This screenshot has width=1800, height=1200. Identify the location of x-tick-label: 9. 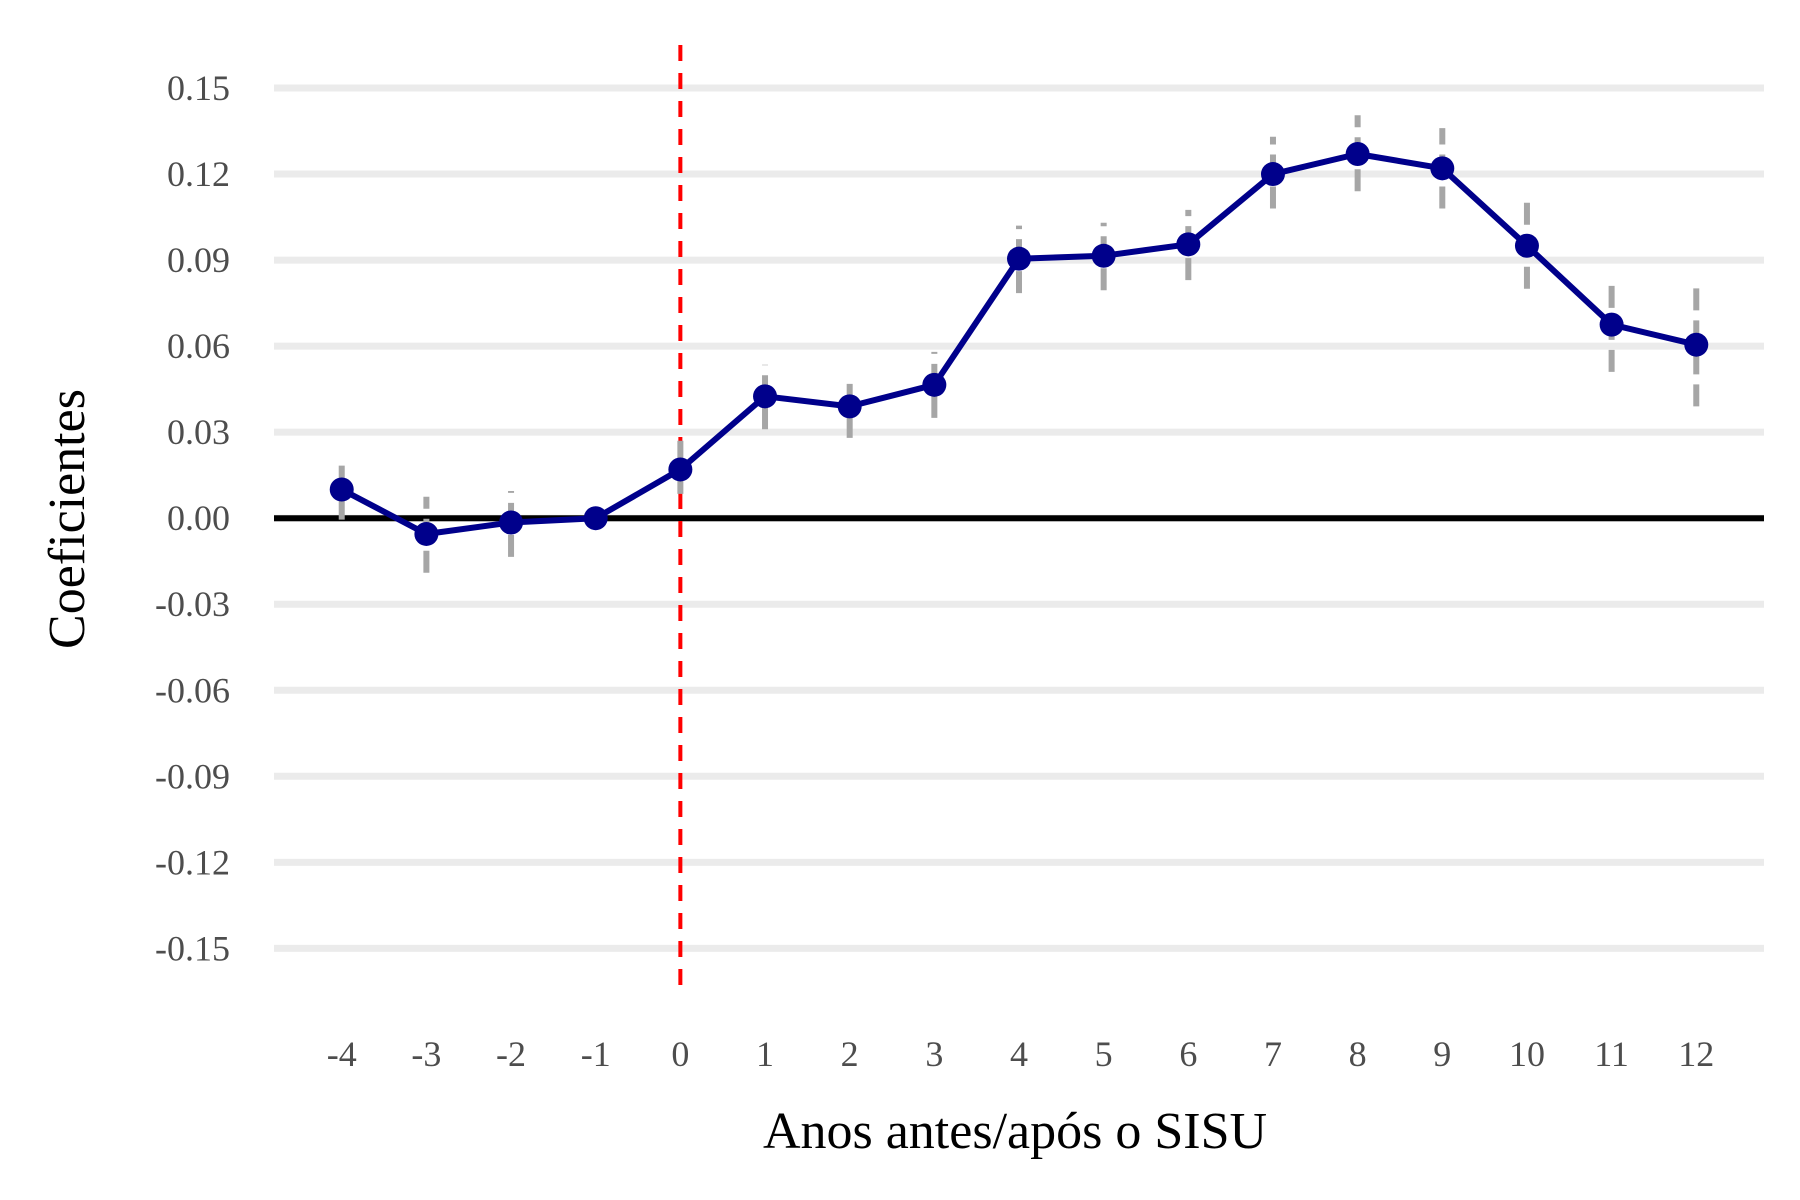
(1442, 1054).